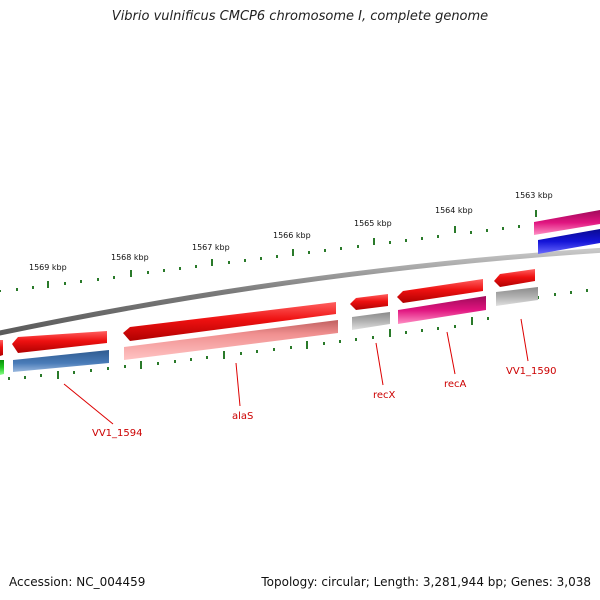 This screenshot has height=600, width=600. What do you see at coordinates (373, 223) in the screenshot?
I see `scale-label: 1565 kbp` at bounding box center [373, 223].